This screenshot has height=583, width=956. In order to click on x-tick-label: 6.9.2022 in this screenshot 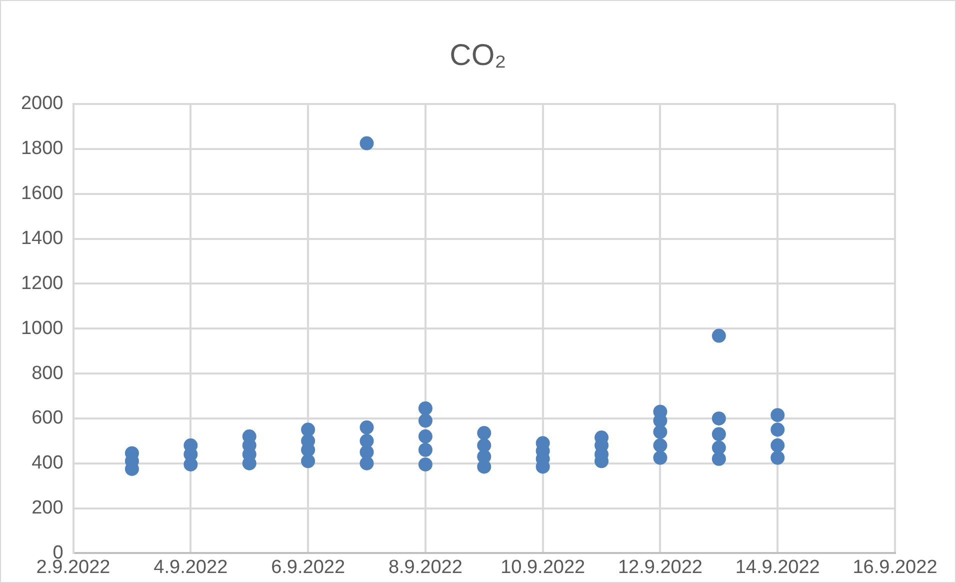, I will do `click(308, 567)`.